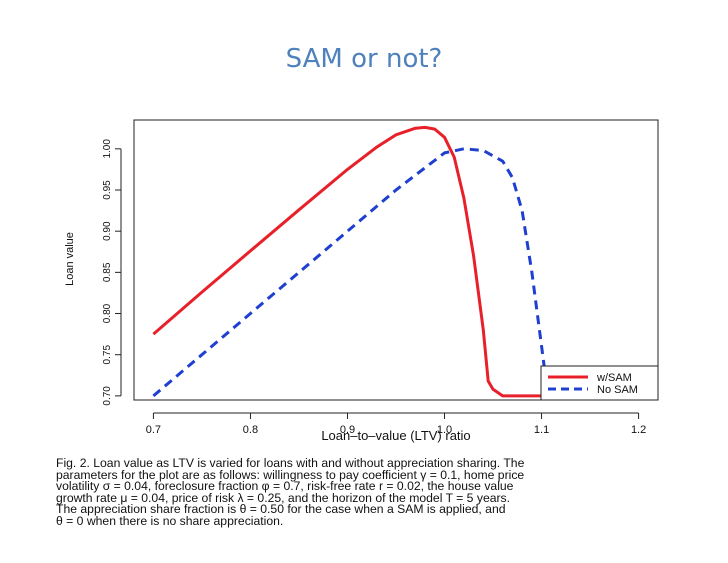  Describe the element at coordinates (70, 259) in the screenshot. I see `y-axis-label: Loan value` at that location.